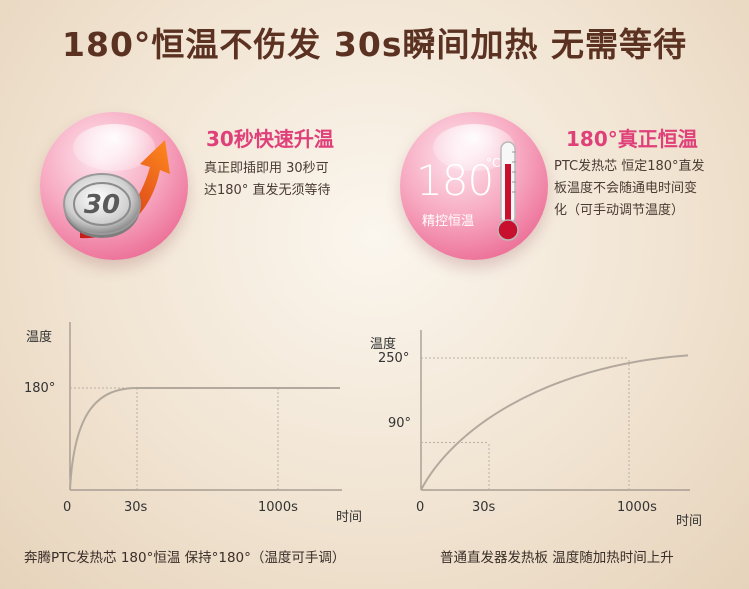 This screenshot has width=749, height=589. Describe the element at coordinates (270, 139) in the screenshot. I see `feature-left-title: 30秒快速升温` at that location.